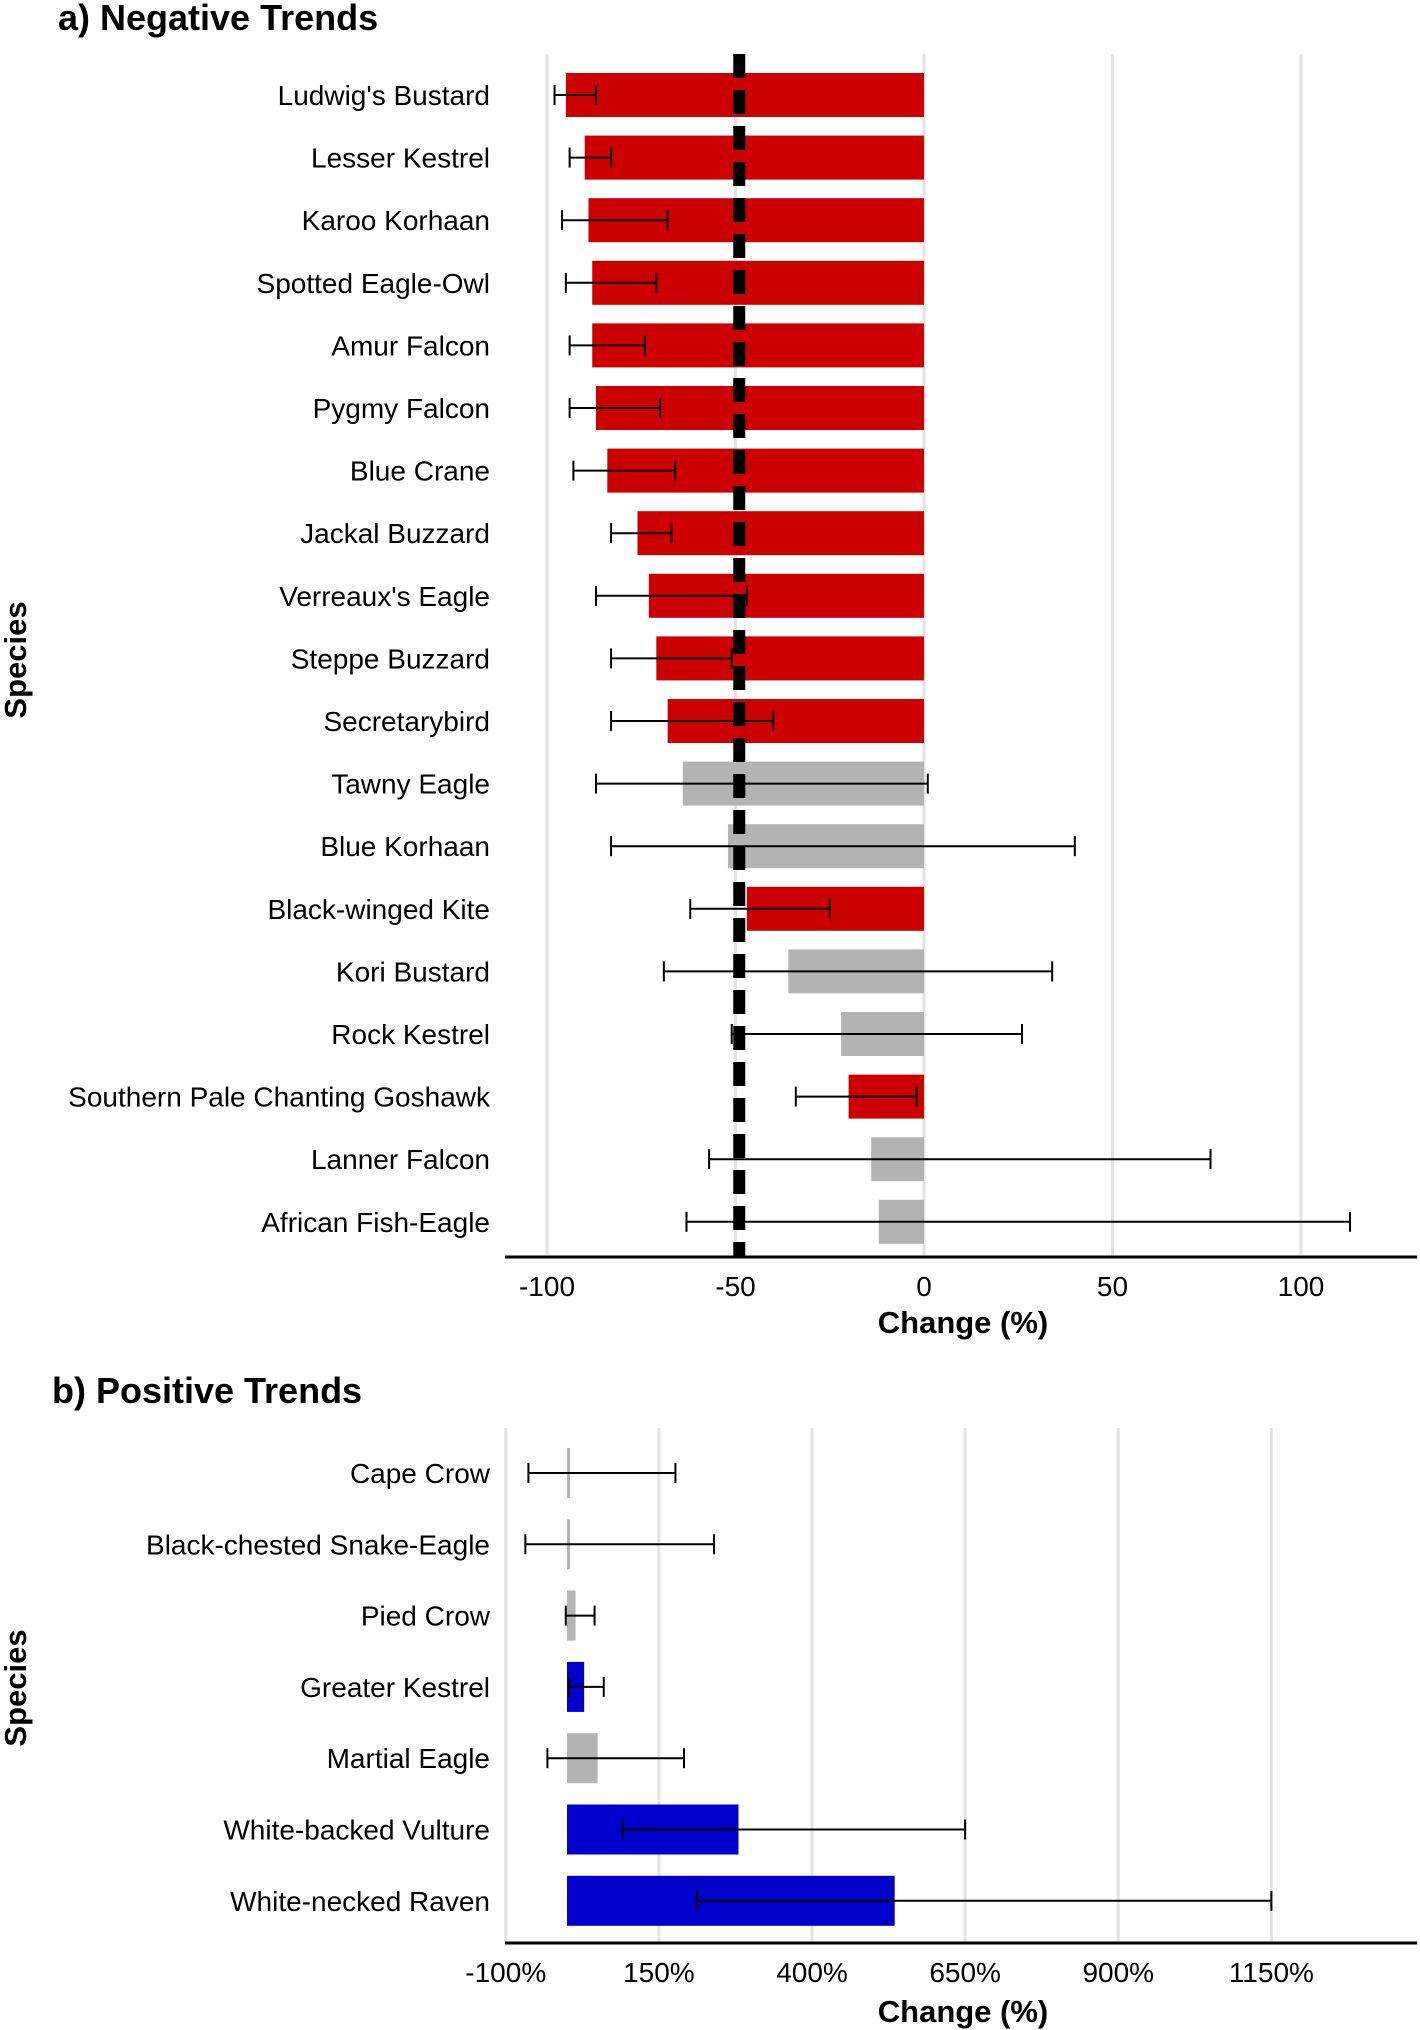  I want to click on category-label: Black-winged Kite, so click(378, 909).